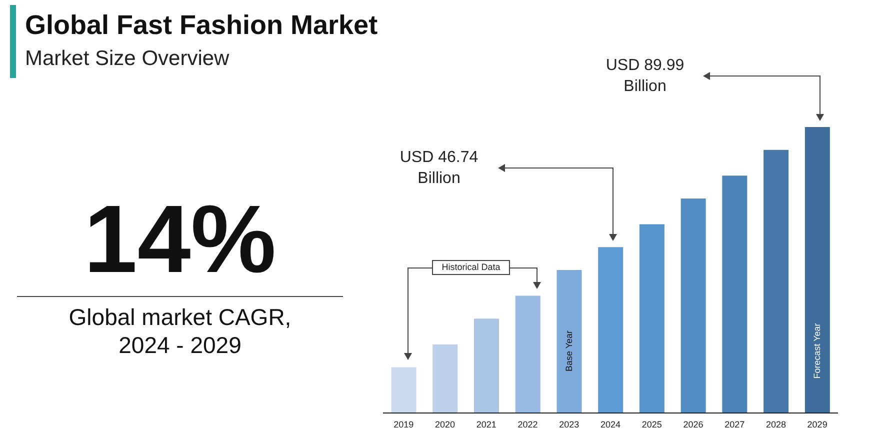 The image size is (876, 429). I want to click on x-tick-label: 2025, so click(652, 424).